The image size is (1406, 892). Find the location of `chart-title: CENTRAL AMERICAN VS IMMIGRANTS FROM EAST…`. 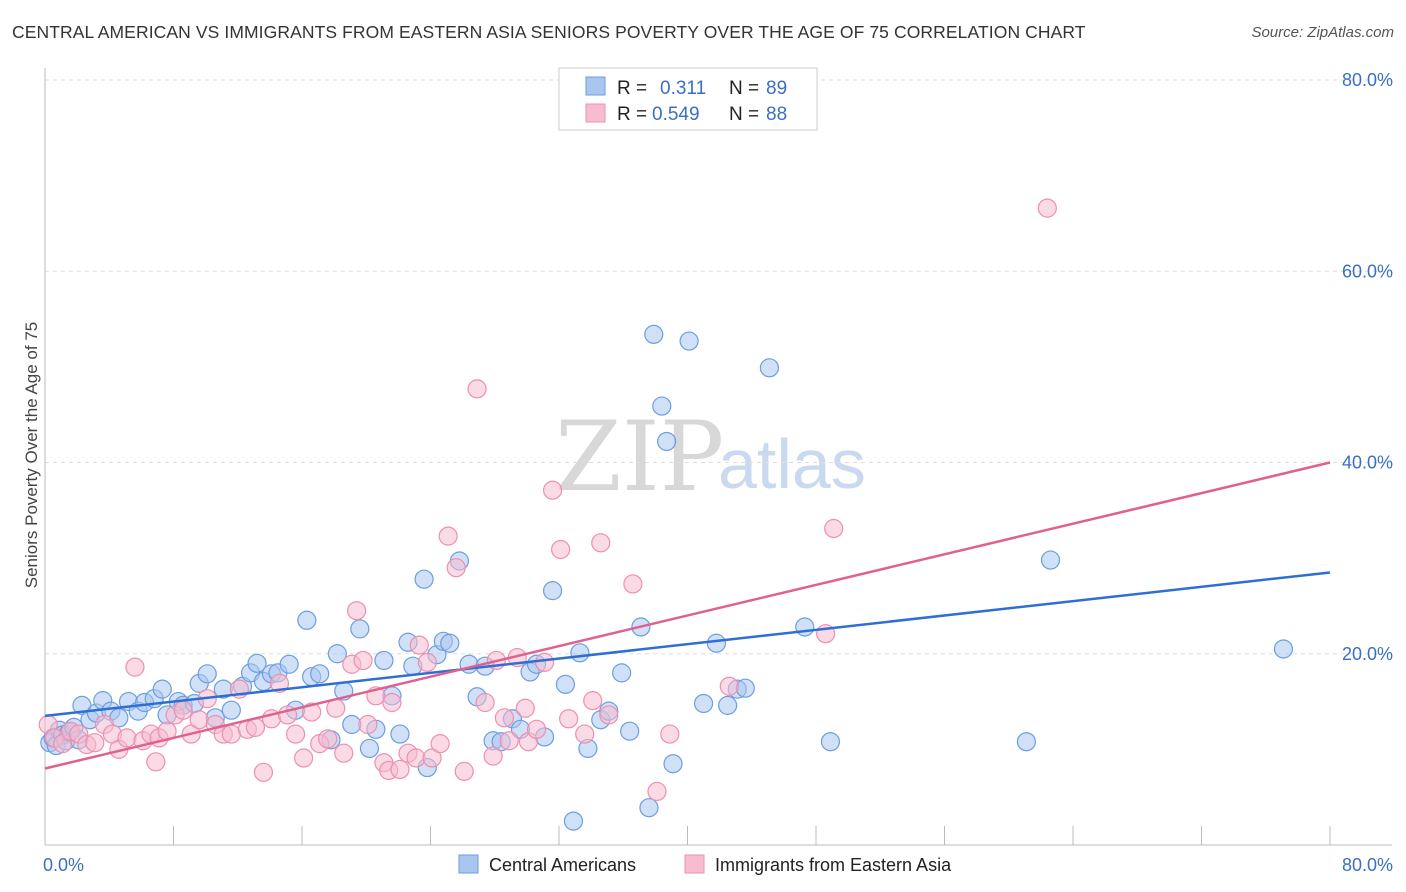

chart-title: CENTRAL AMERICAN VS IMMIGRANTS FROM EAST… is located at coordinates (549, 32).